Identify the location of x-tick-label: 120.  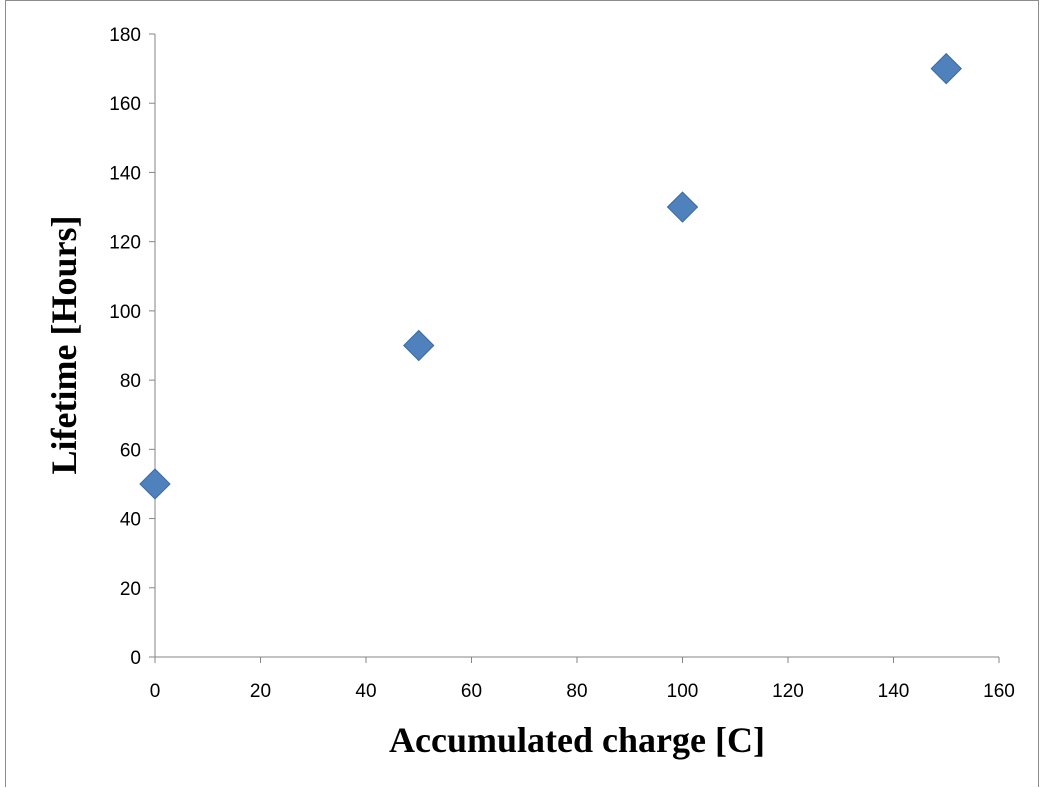
(788, 691).